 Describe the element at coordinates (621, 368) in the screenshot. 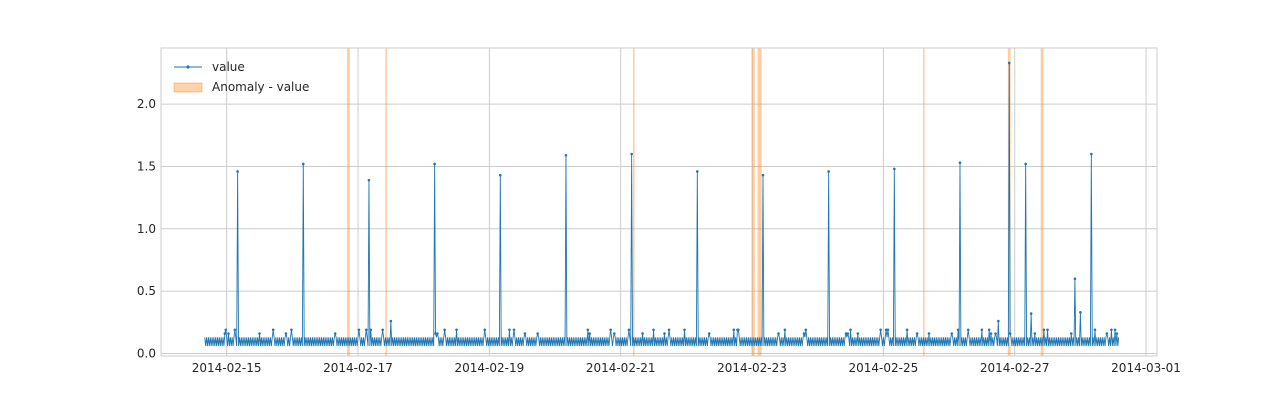

I see `x-tick-label: 2014-02-21` at that location.